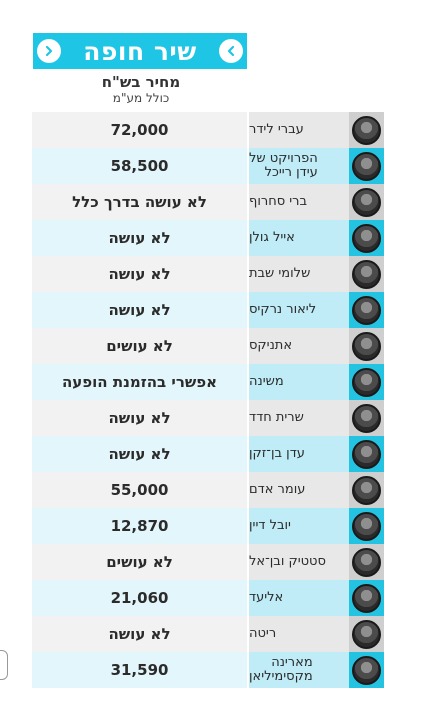  What do you see at coordinates (277, 489) in the screenshot?
I see `artist-name: עומר אדם` at bounding box center [277, 489].